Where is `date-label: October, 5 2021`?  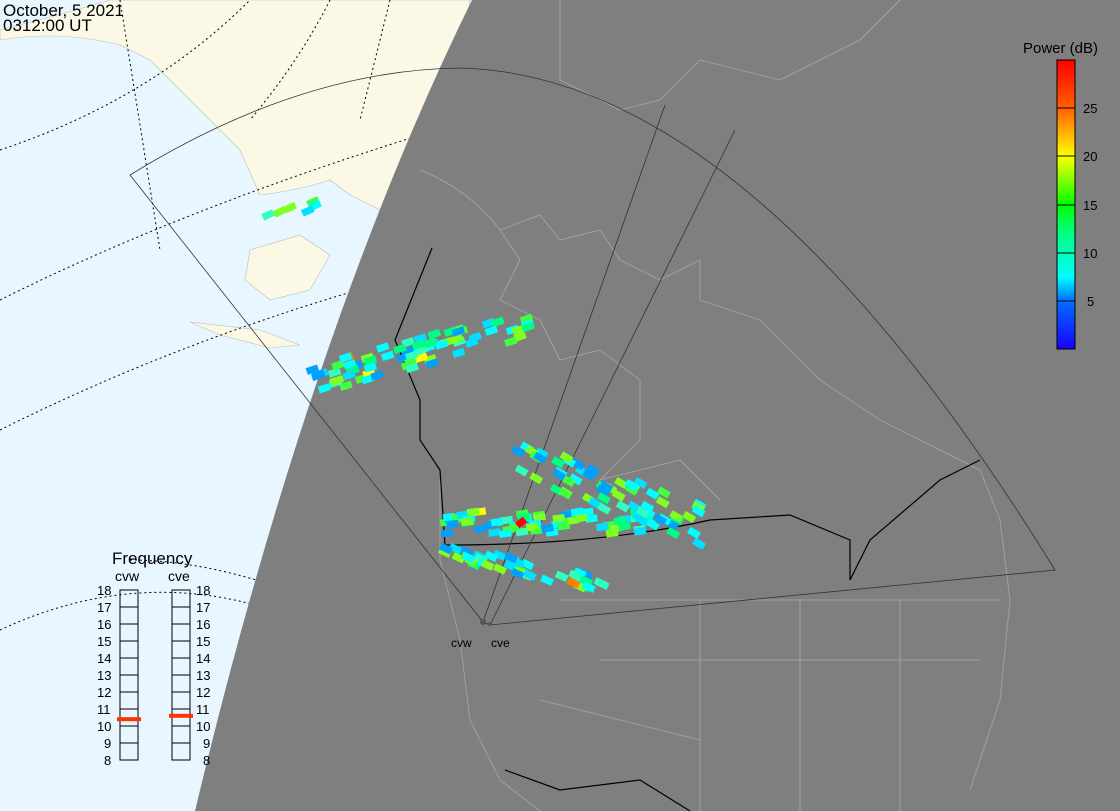 date-label: October, 5 2021 is located at coordinates (63, 10).